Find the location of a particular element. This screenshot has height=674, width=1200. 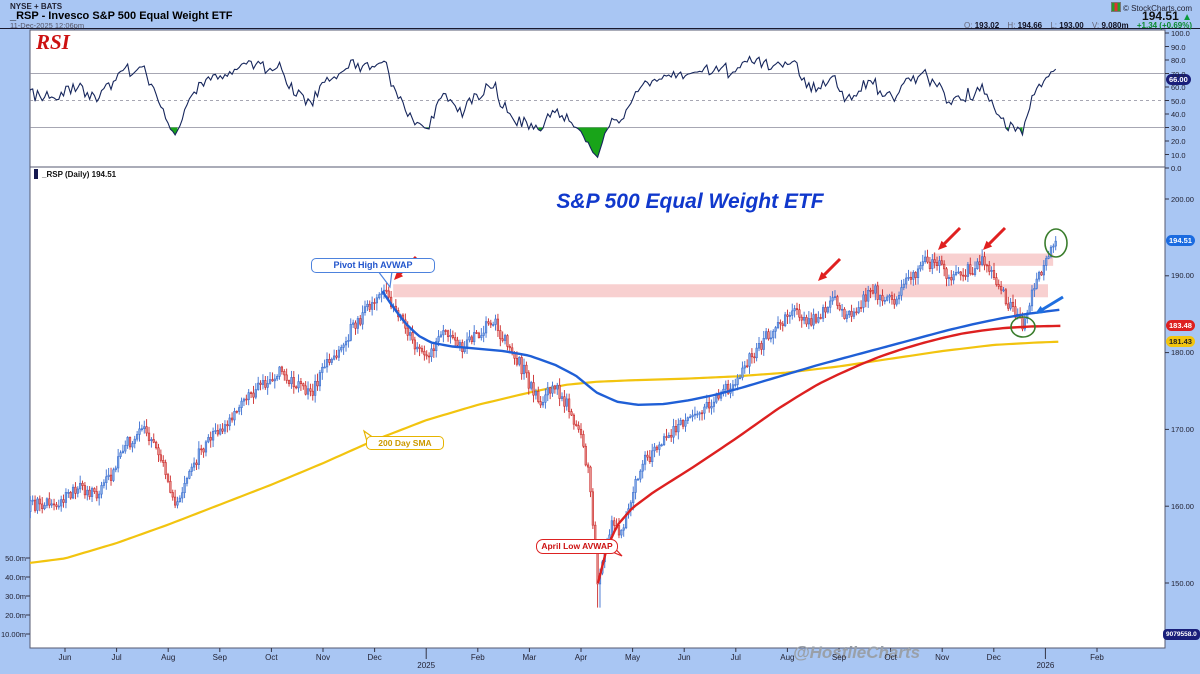

rsi-axis-label: 70.0 is located at coordinates (1178, 74).